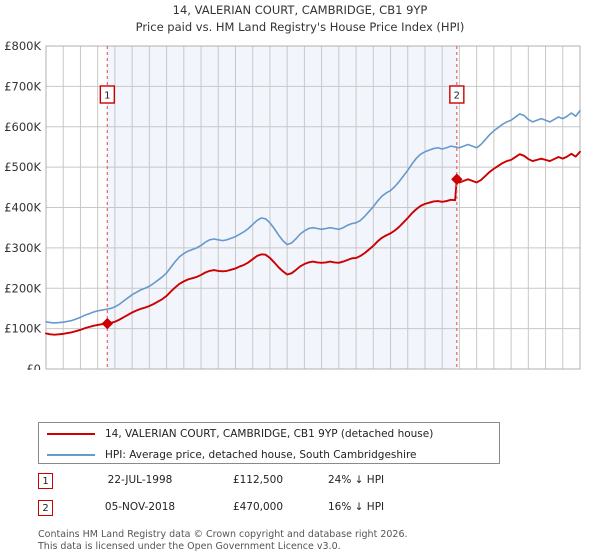 The height and width of the screenshot is (560, 600). I want to click on y-tick-label: £500K, so click(22, 167).